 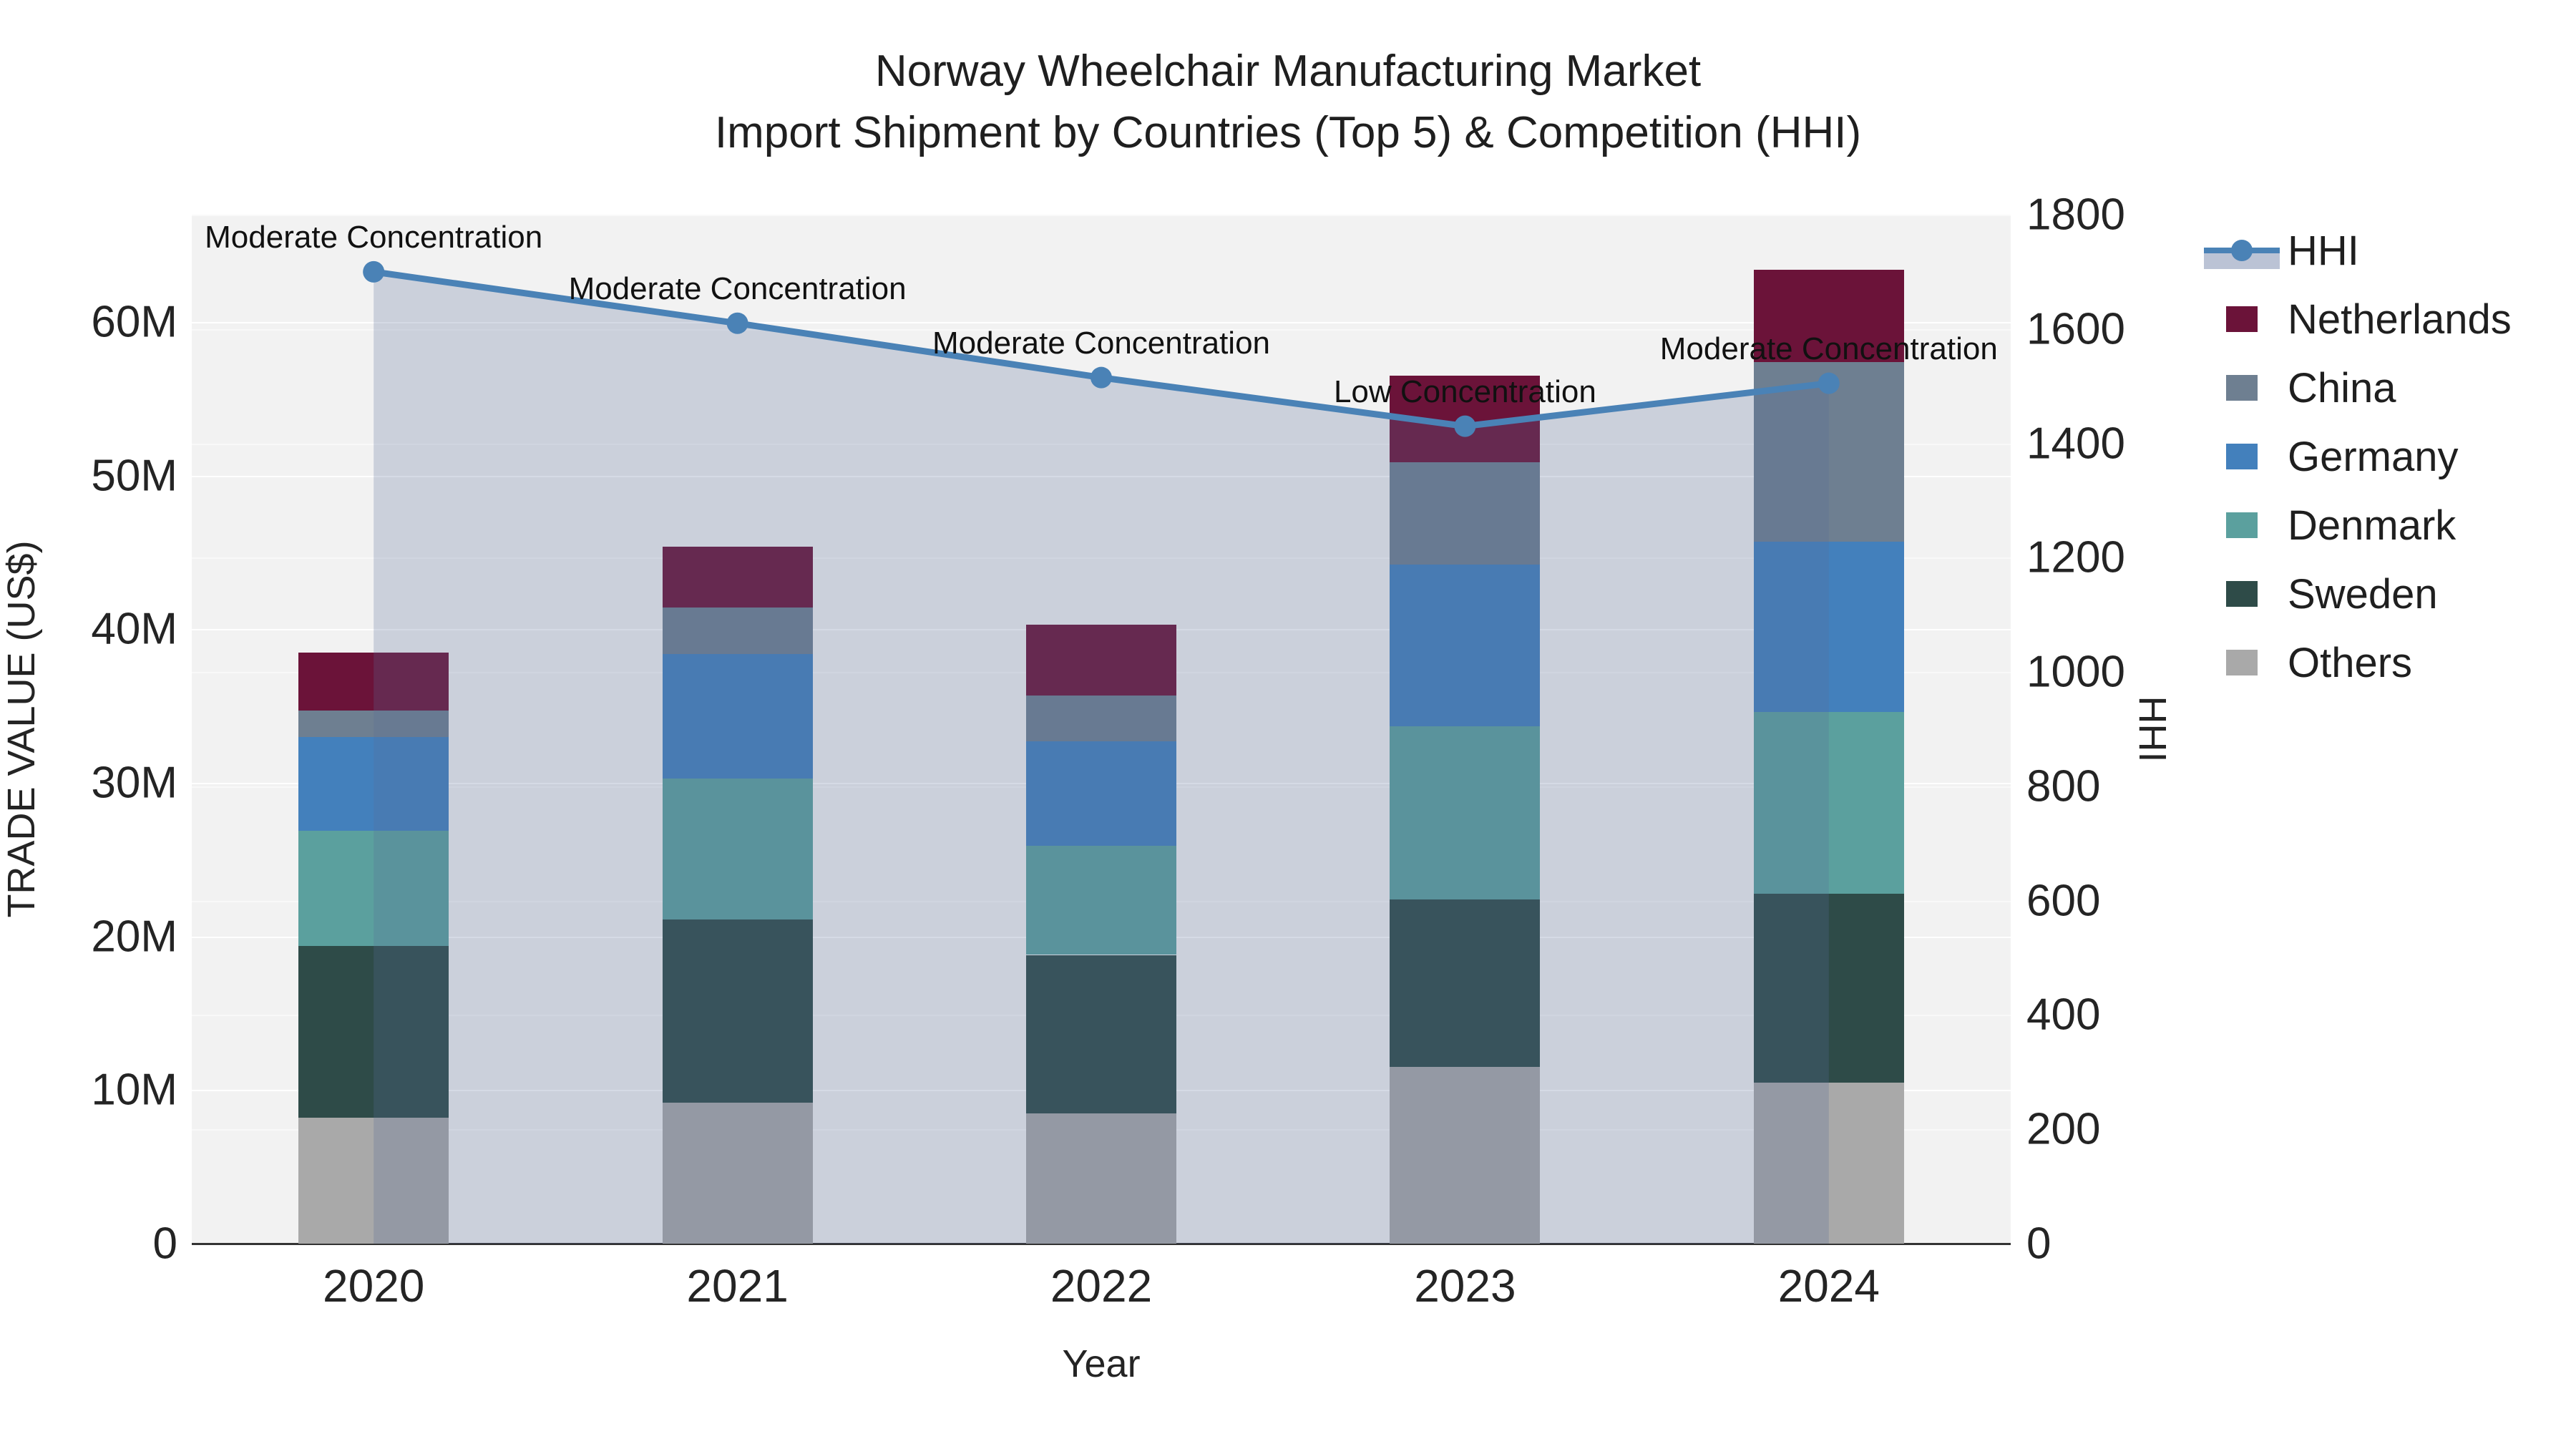 What do you see at coordinates (373, 724) in the screenshot?
I see `bar-segment-2020-china` at bounding box center [373, 724].